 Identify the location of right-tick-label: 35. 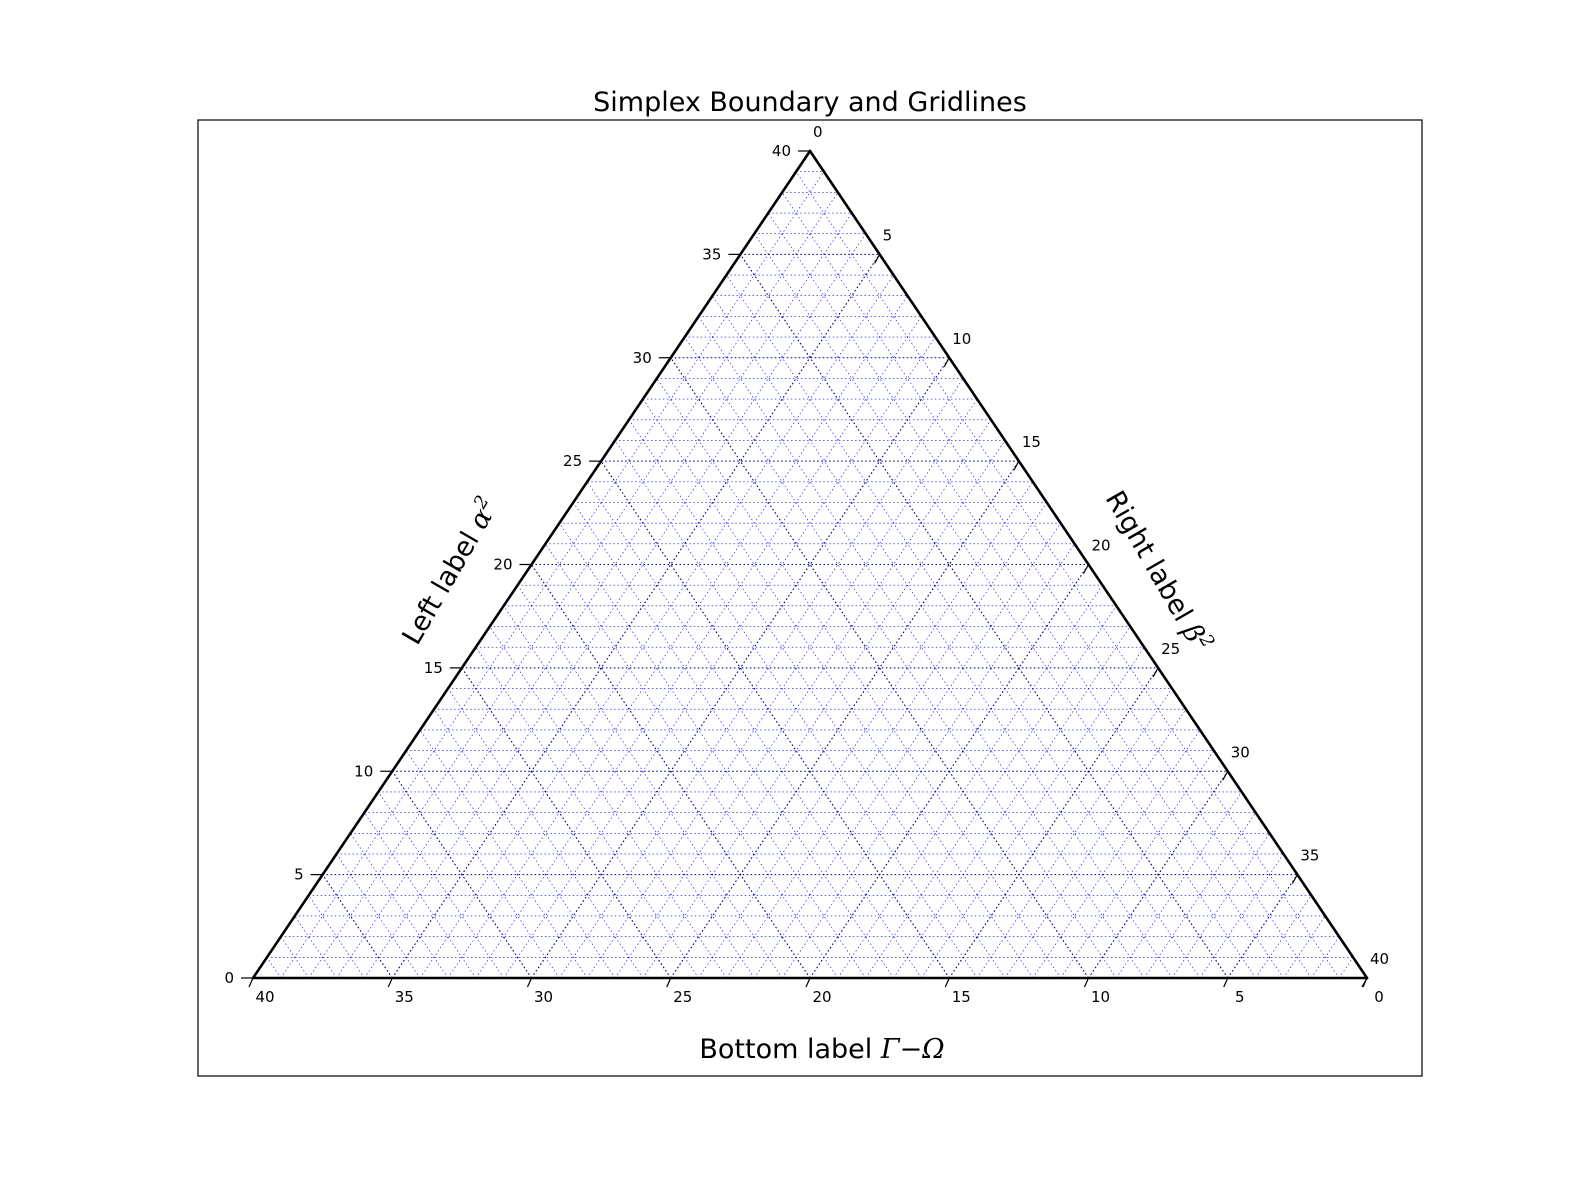
(1309, 856).